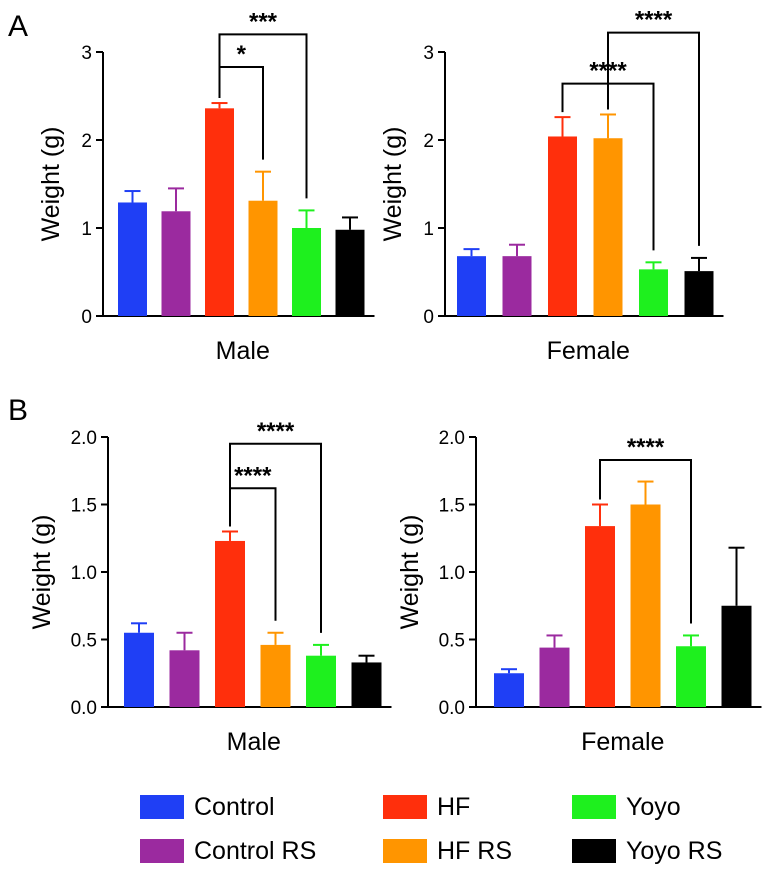 Image resolution: width=764 pixels, height=876 pixels. What do you see at coordinates (594, 851) in the screenshot?
I see `legend-swatch-yoyo-rs` at bounding box center [594, 851].